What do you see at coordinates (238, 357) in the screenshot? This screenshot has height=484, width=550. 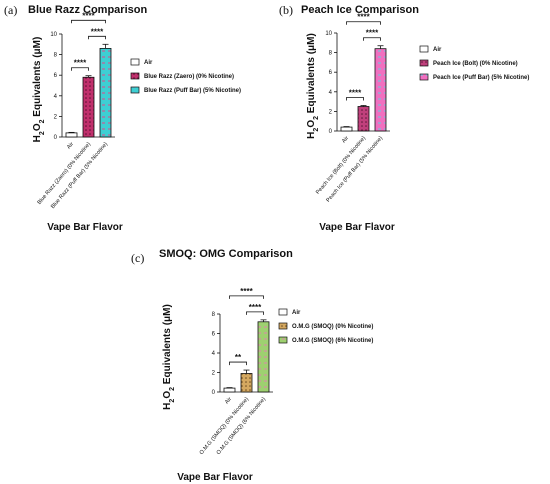 I see `significance-label: **` at bounding box center [238, 357].